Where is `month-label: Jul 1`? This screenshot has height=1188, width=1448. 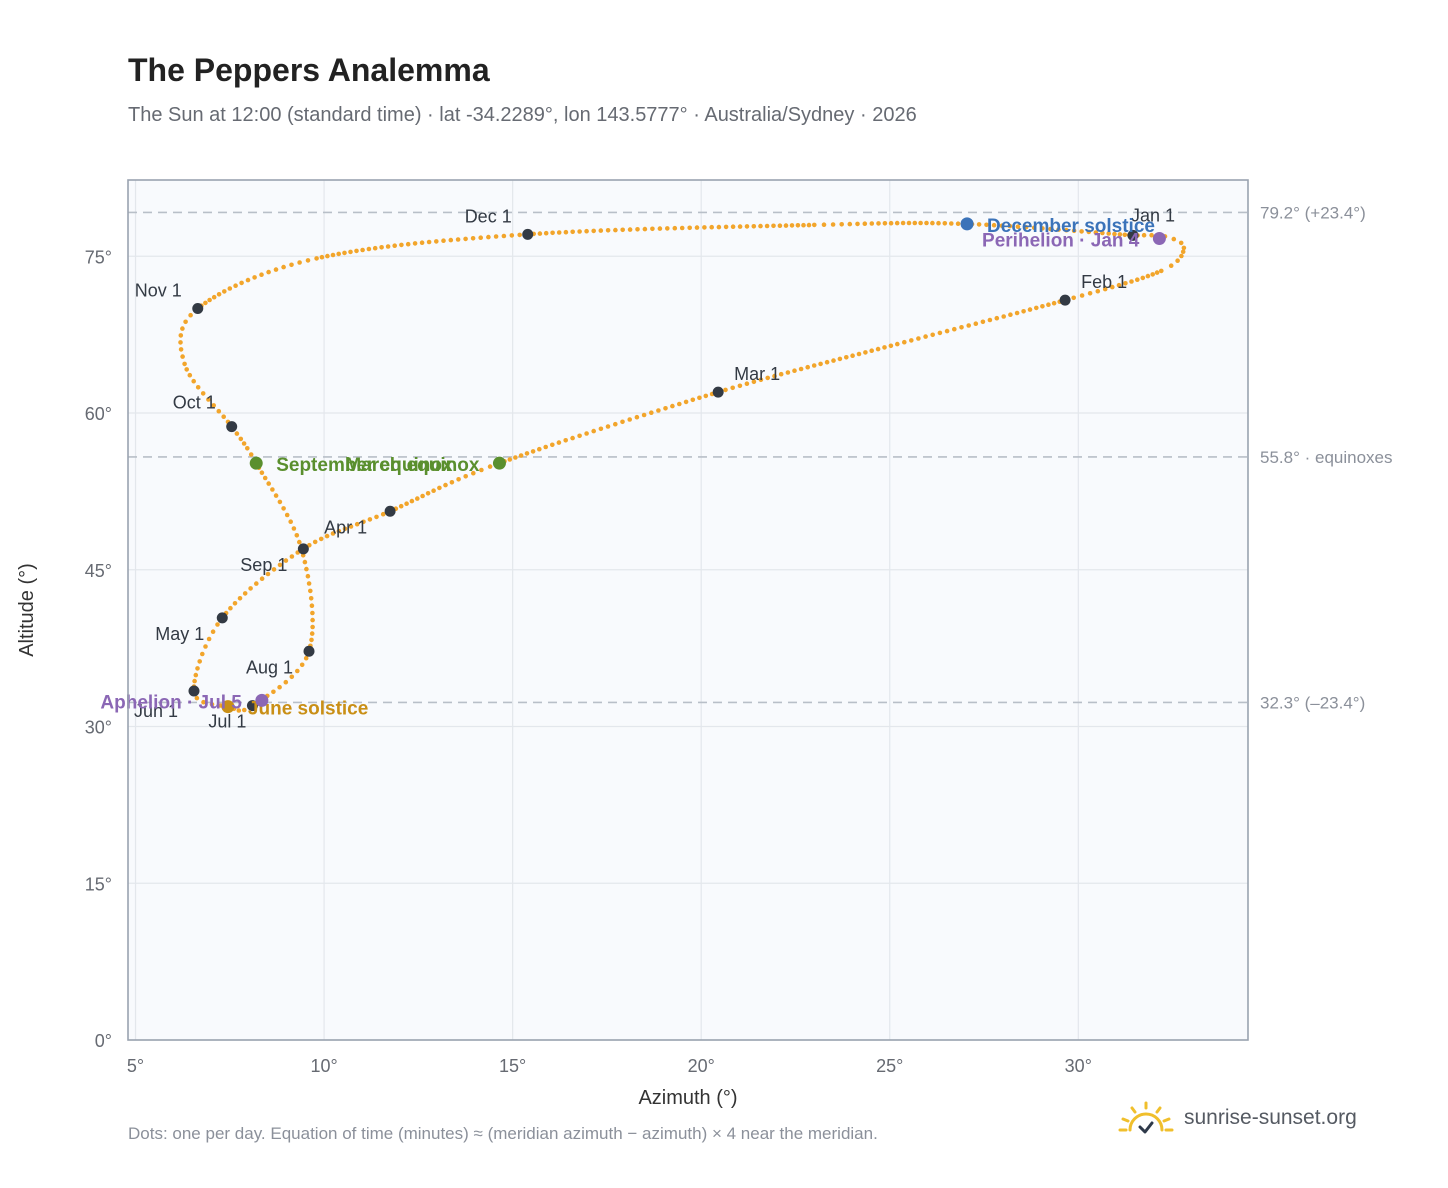 month-label: Jul 1 is located at coordinates (227, 722).